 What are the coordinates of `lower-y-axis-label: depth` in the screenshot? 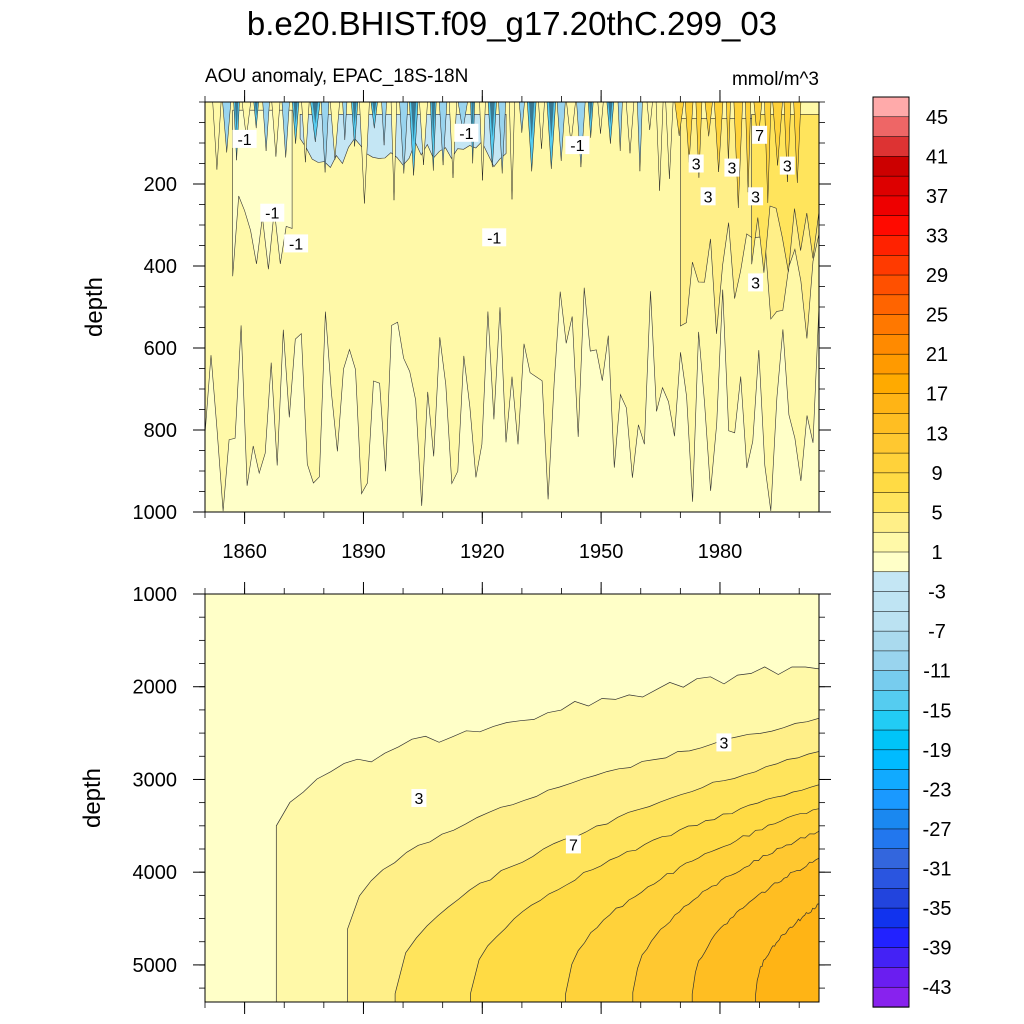 It's located at (92, 798).